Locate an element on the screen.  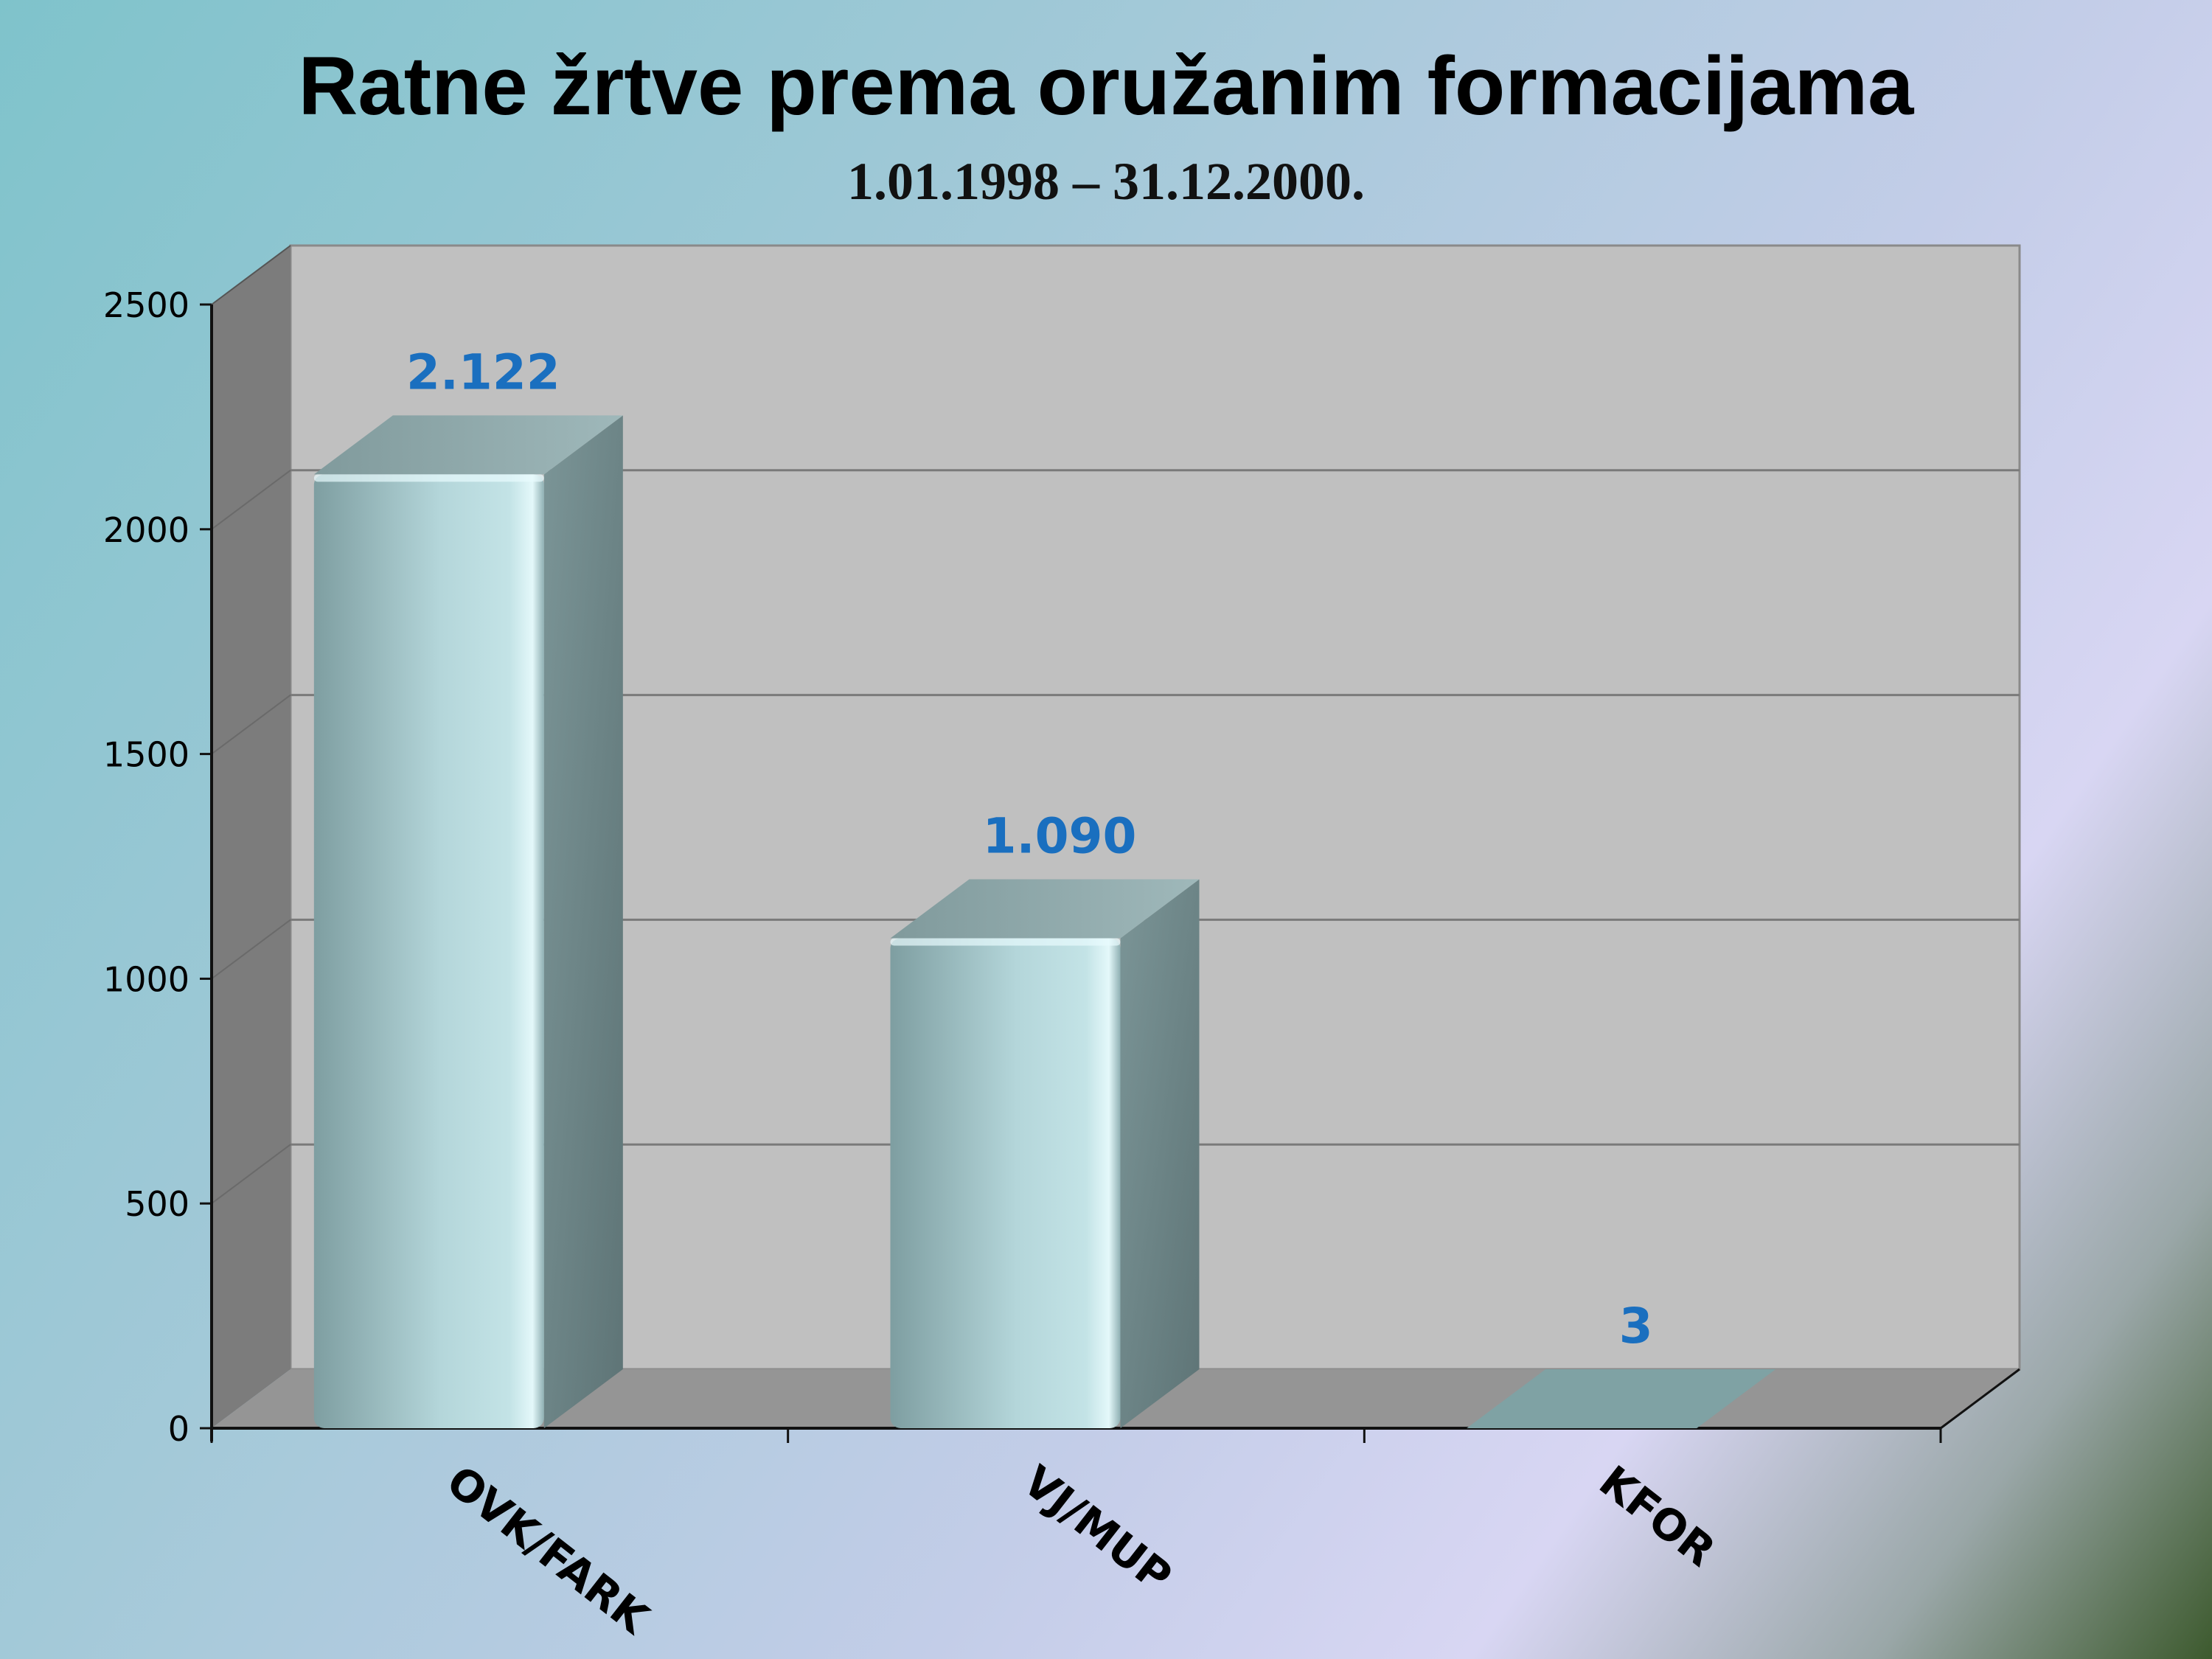
x-tick-label: OVK/FARK is located at coordinates (548, 1549).